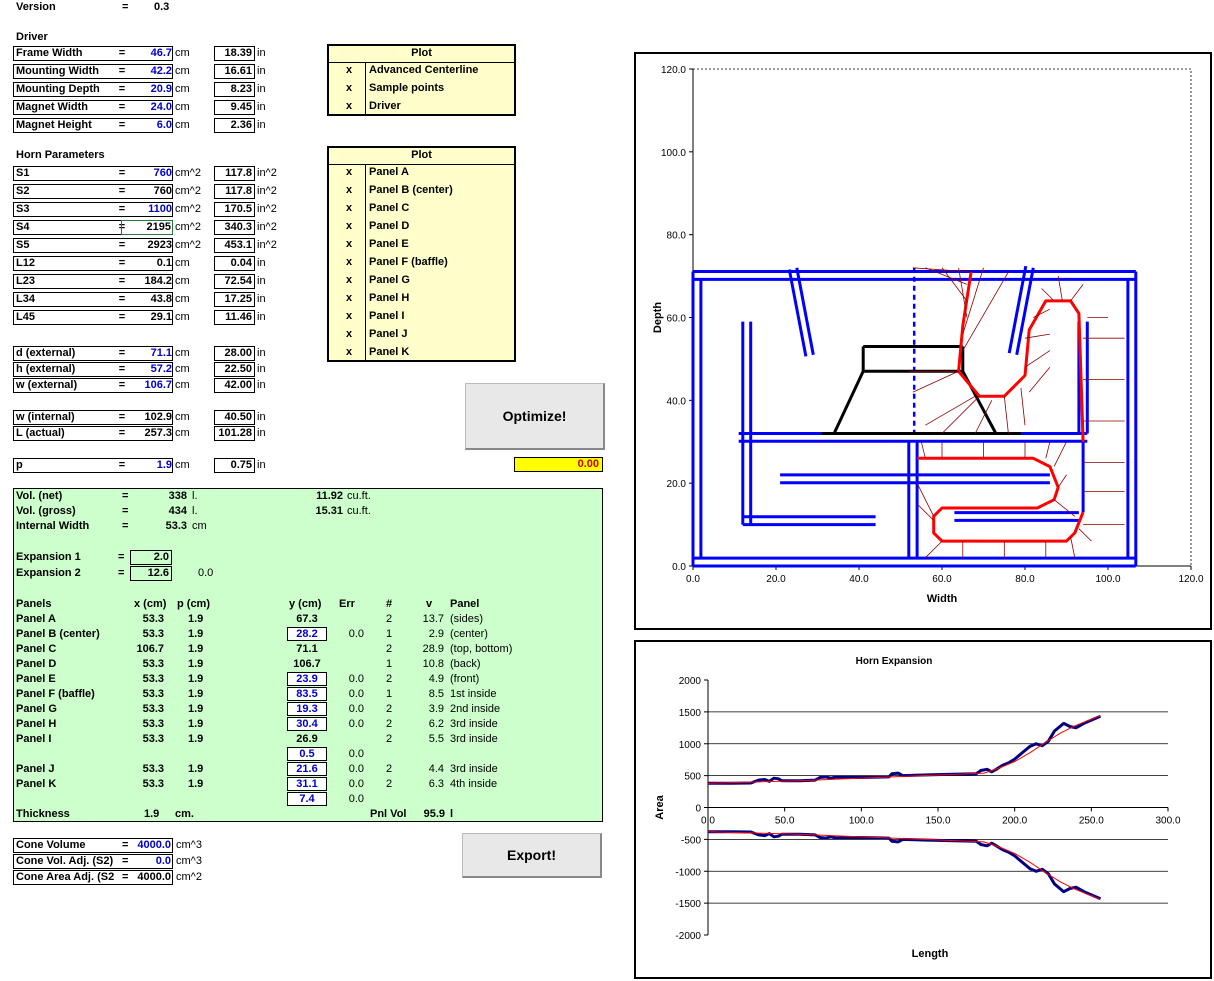 The width and height of the screenshot is (1214, 981). Describe the element at coordinates (158, 281) in the screenshot. I see `param-value-input: 184.2` at that location.